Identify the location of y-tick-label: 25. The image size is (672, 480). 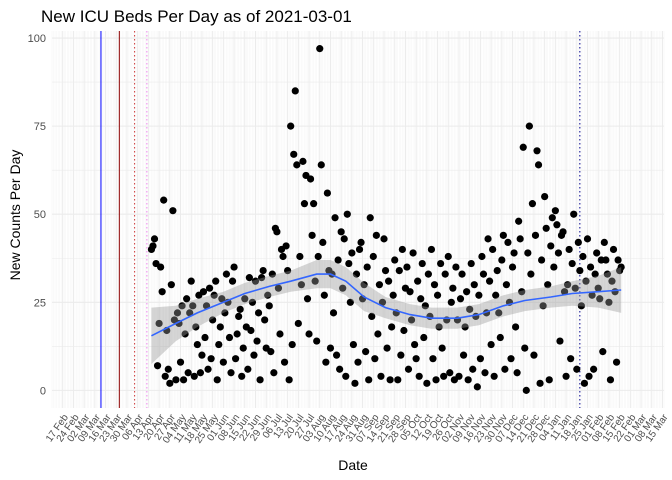
(40, 303).